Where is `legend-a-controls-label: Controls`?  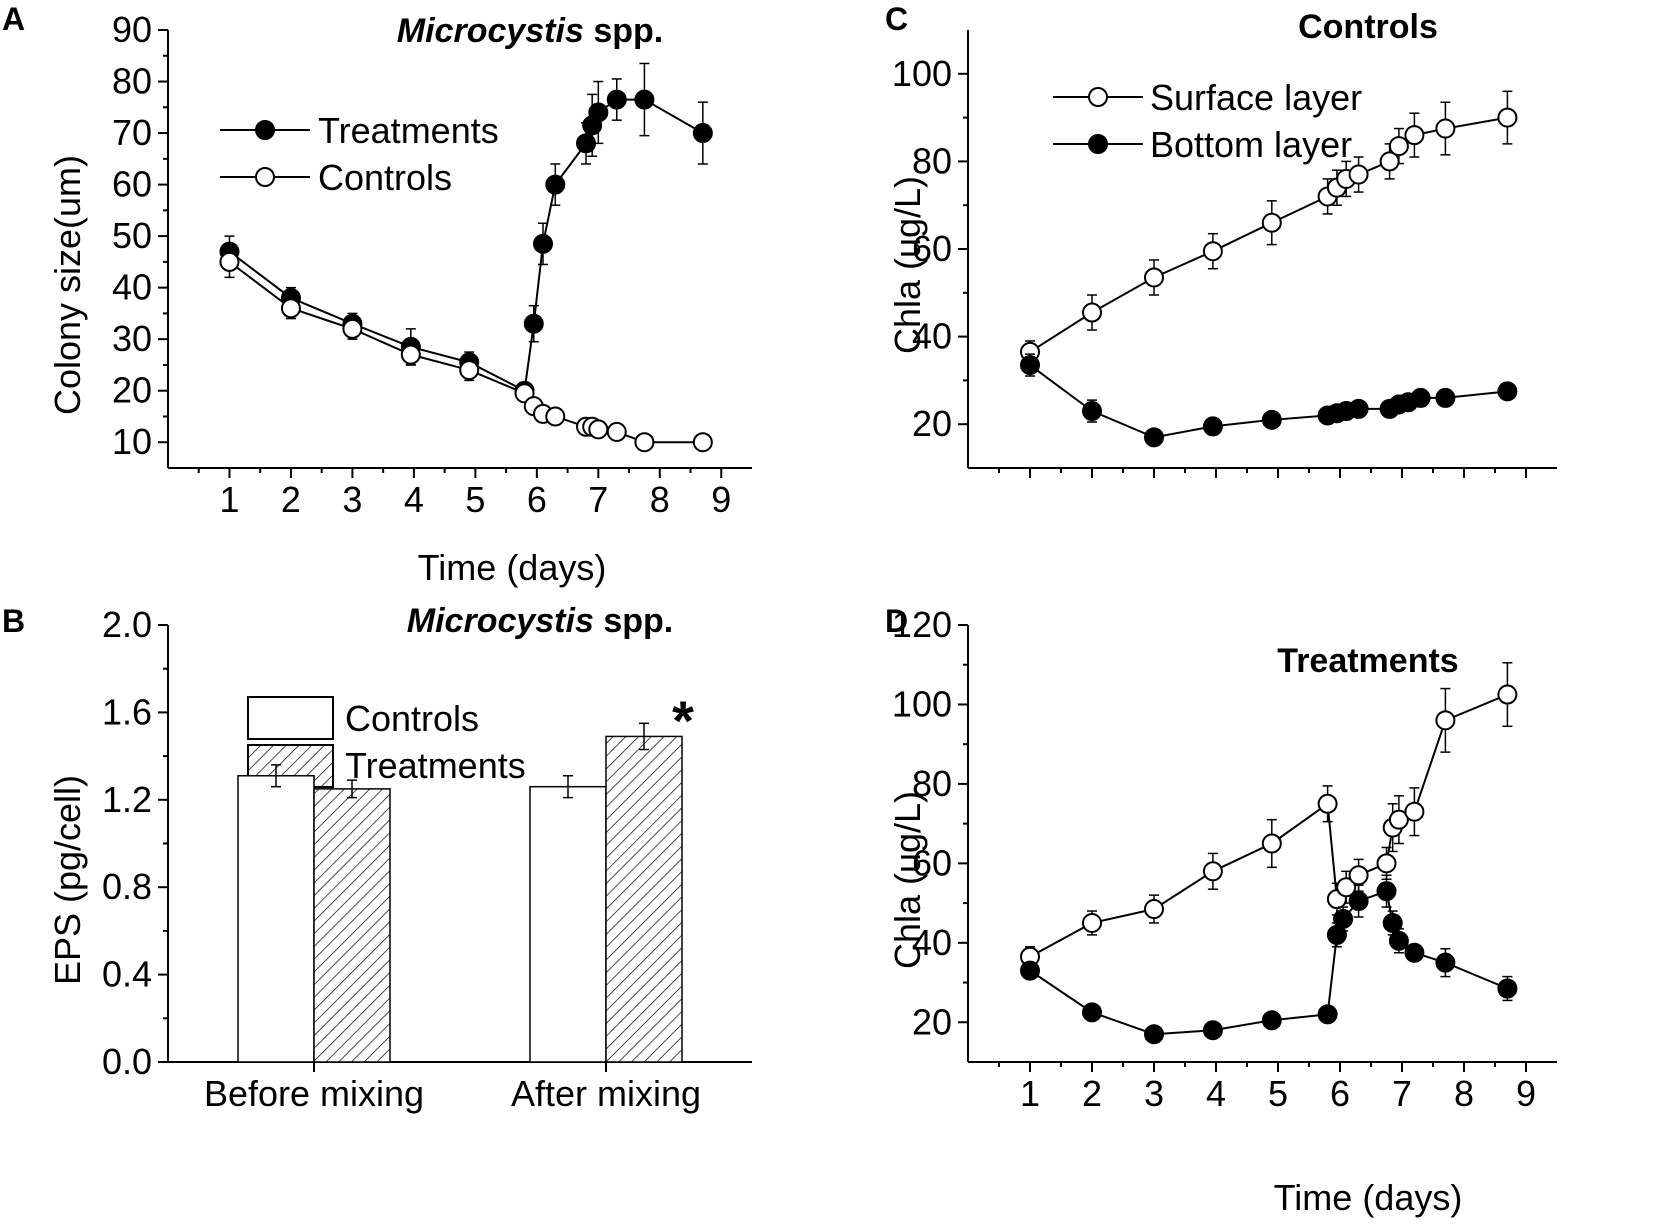
legend-a-controls-label: Controls is located at coordinates (385, 177).